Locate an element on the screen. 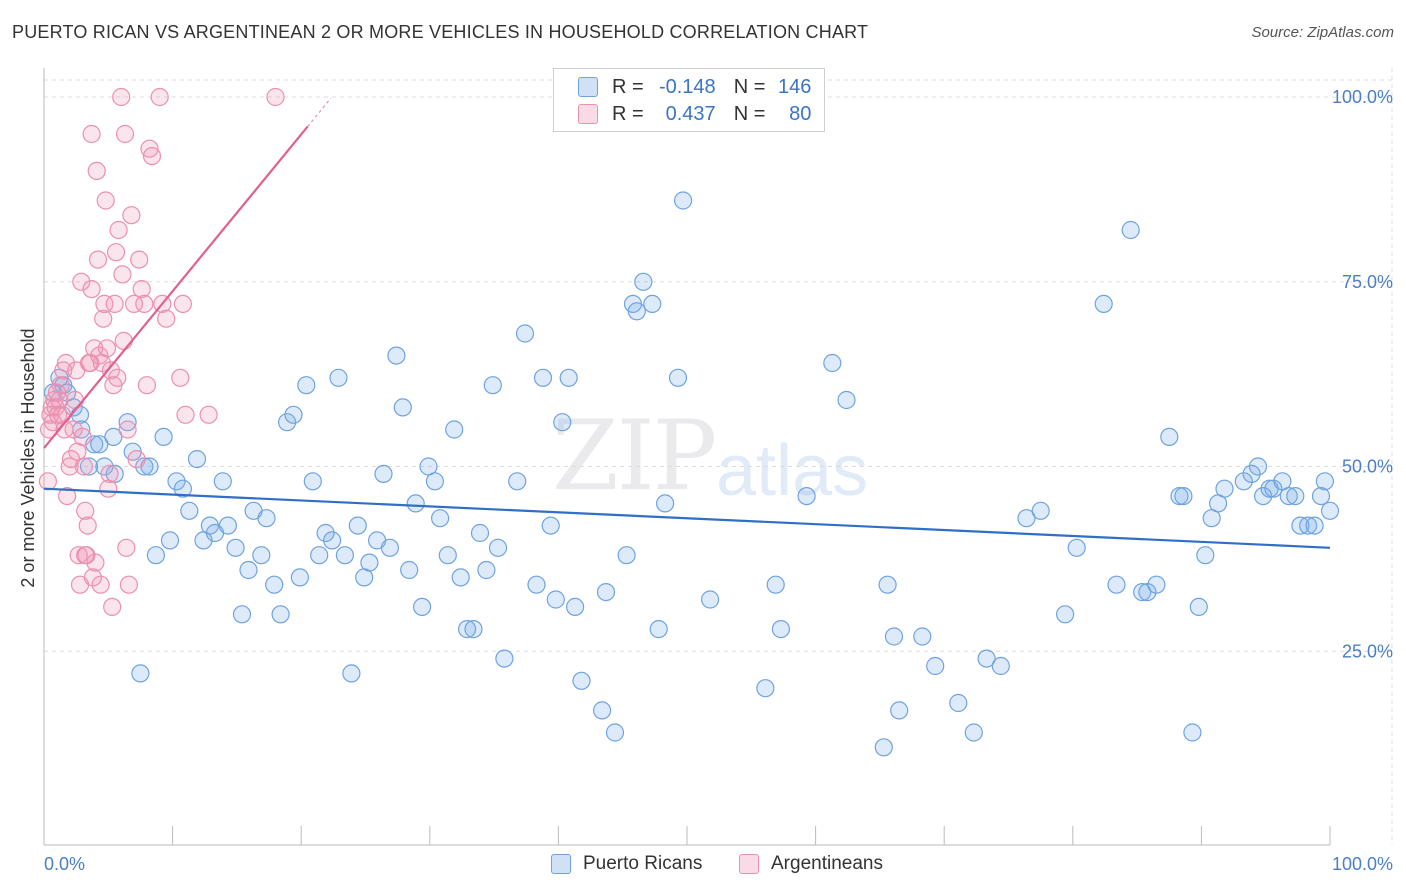 Image resolution: width=1406 pixels, height=892 pixels. source-label: Source: ZipAtlas.com is located at coordinates (1322, 32).